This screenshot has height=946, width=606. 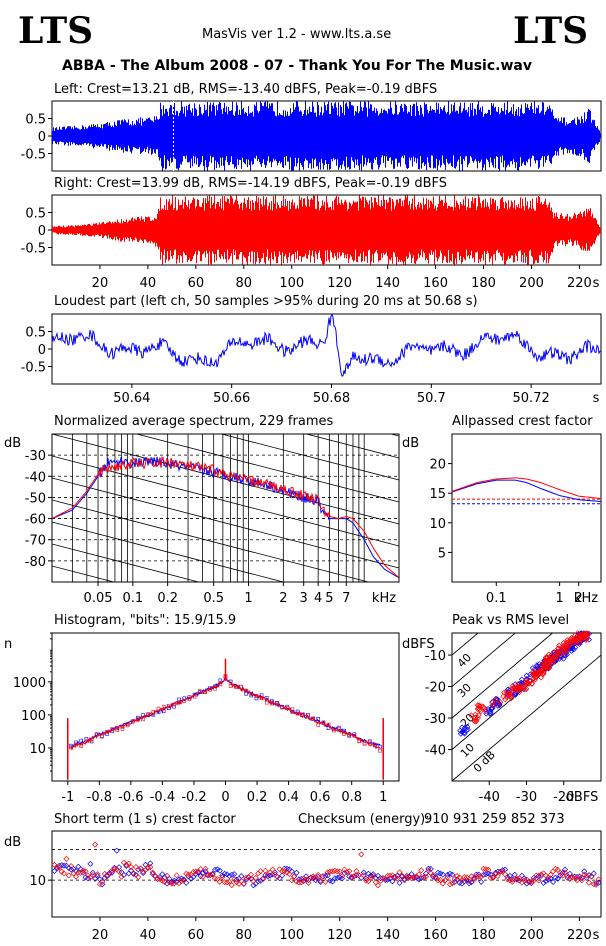 What do you see at coordinates (435, 283) in the screenshot?
I see `waveform-right-xtick-label: 160` at bounding box center [435, 283].